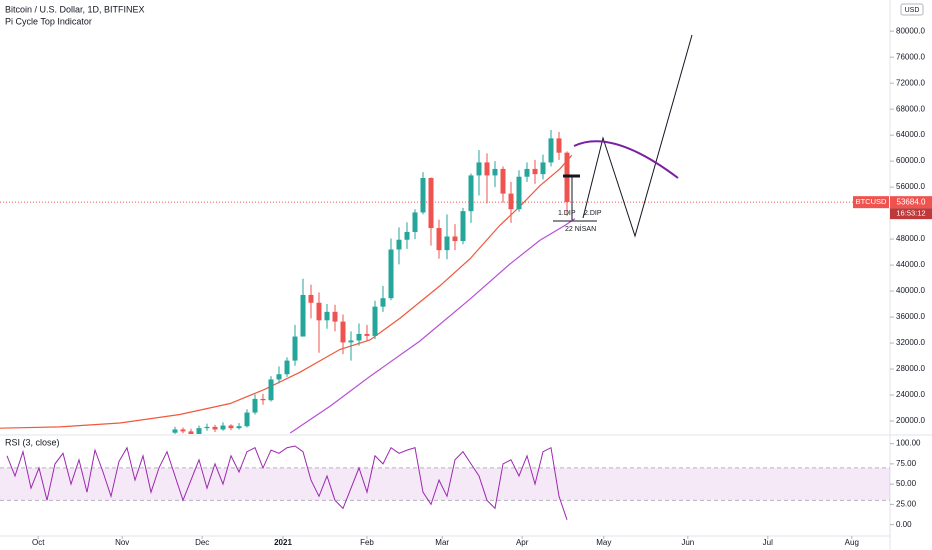 This screenshot has width=932, height=550. Describe the element at coordinates (567, 213) in the screenshot. I see `annotation: 1.DIP` at that location.